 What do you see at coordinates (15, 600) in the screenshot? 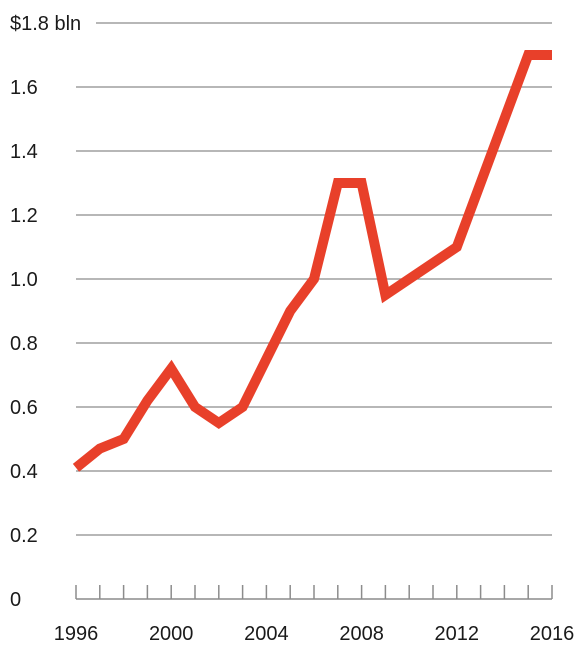
I see `y-tick-label: 0` at bounding box center [15, 600].